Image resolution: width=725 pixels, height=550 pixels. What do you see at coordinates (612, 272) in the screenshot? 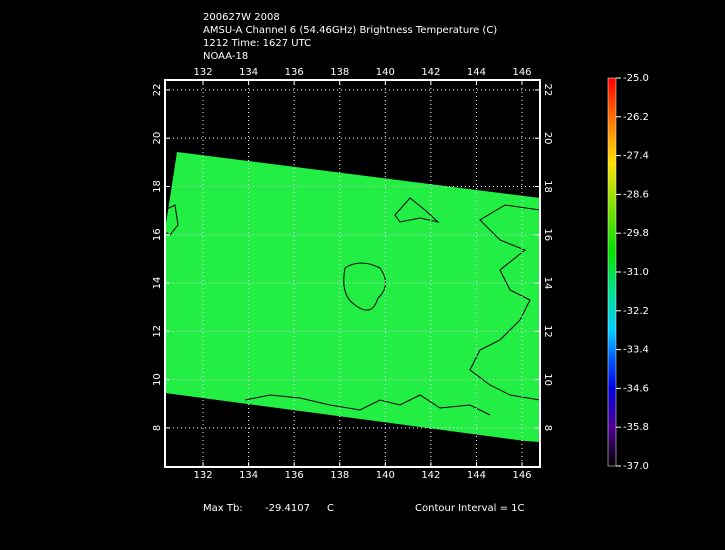
I see `colorbar` at bounding box center [612, 272].